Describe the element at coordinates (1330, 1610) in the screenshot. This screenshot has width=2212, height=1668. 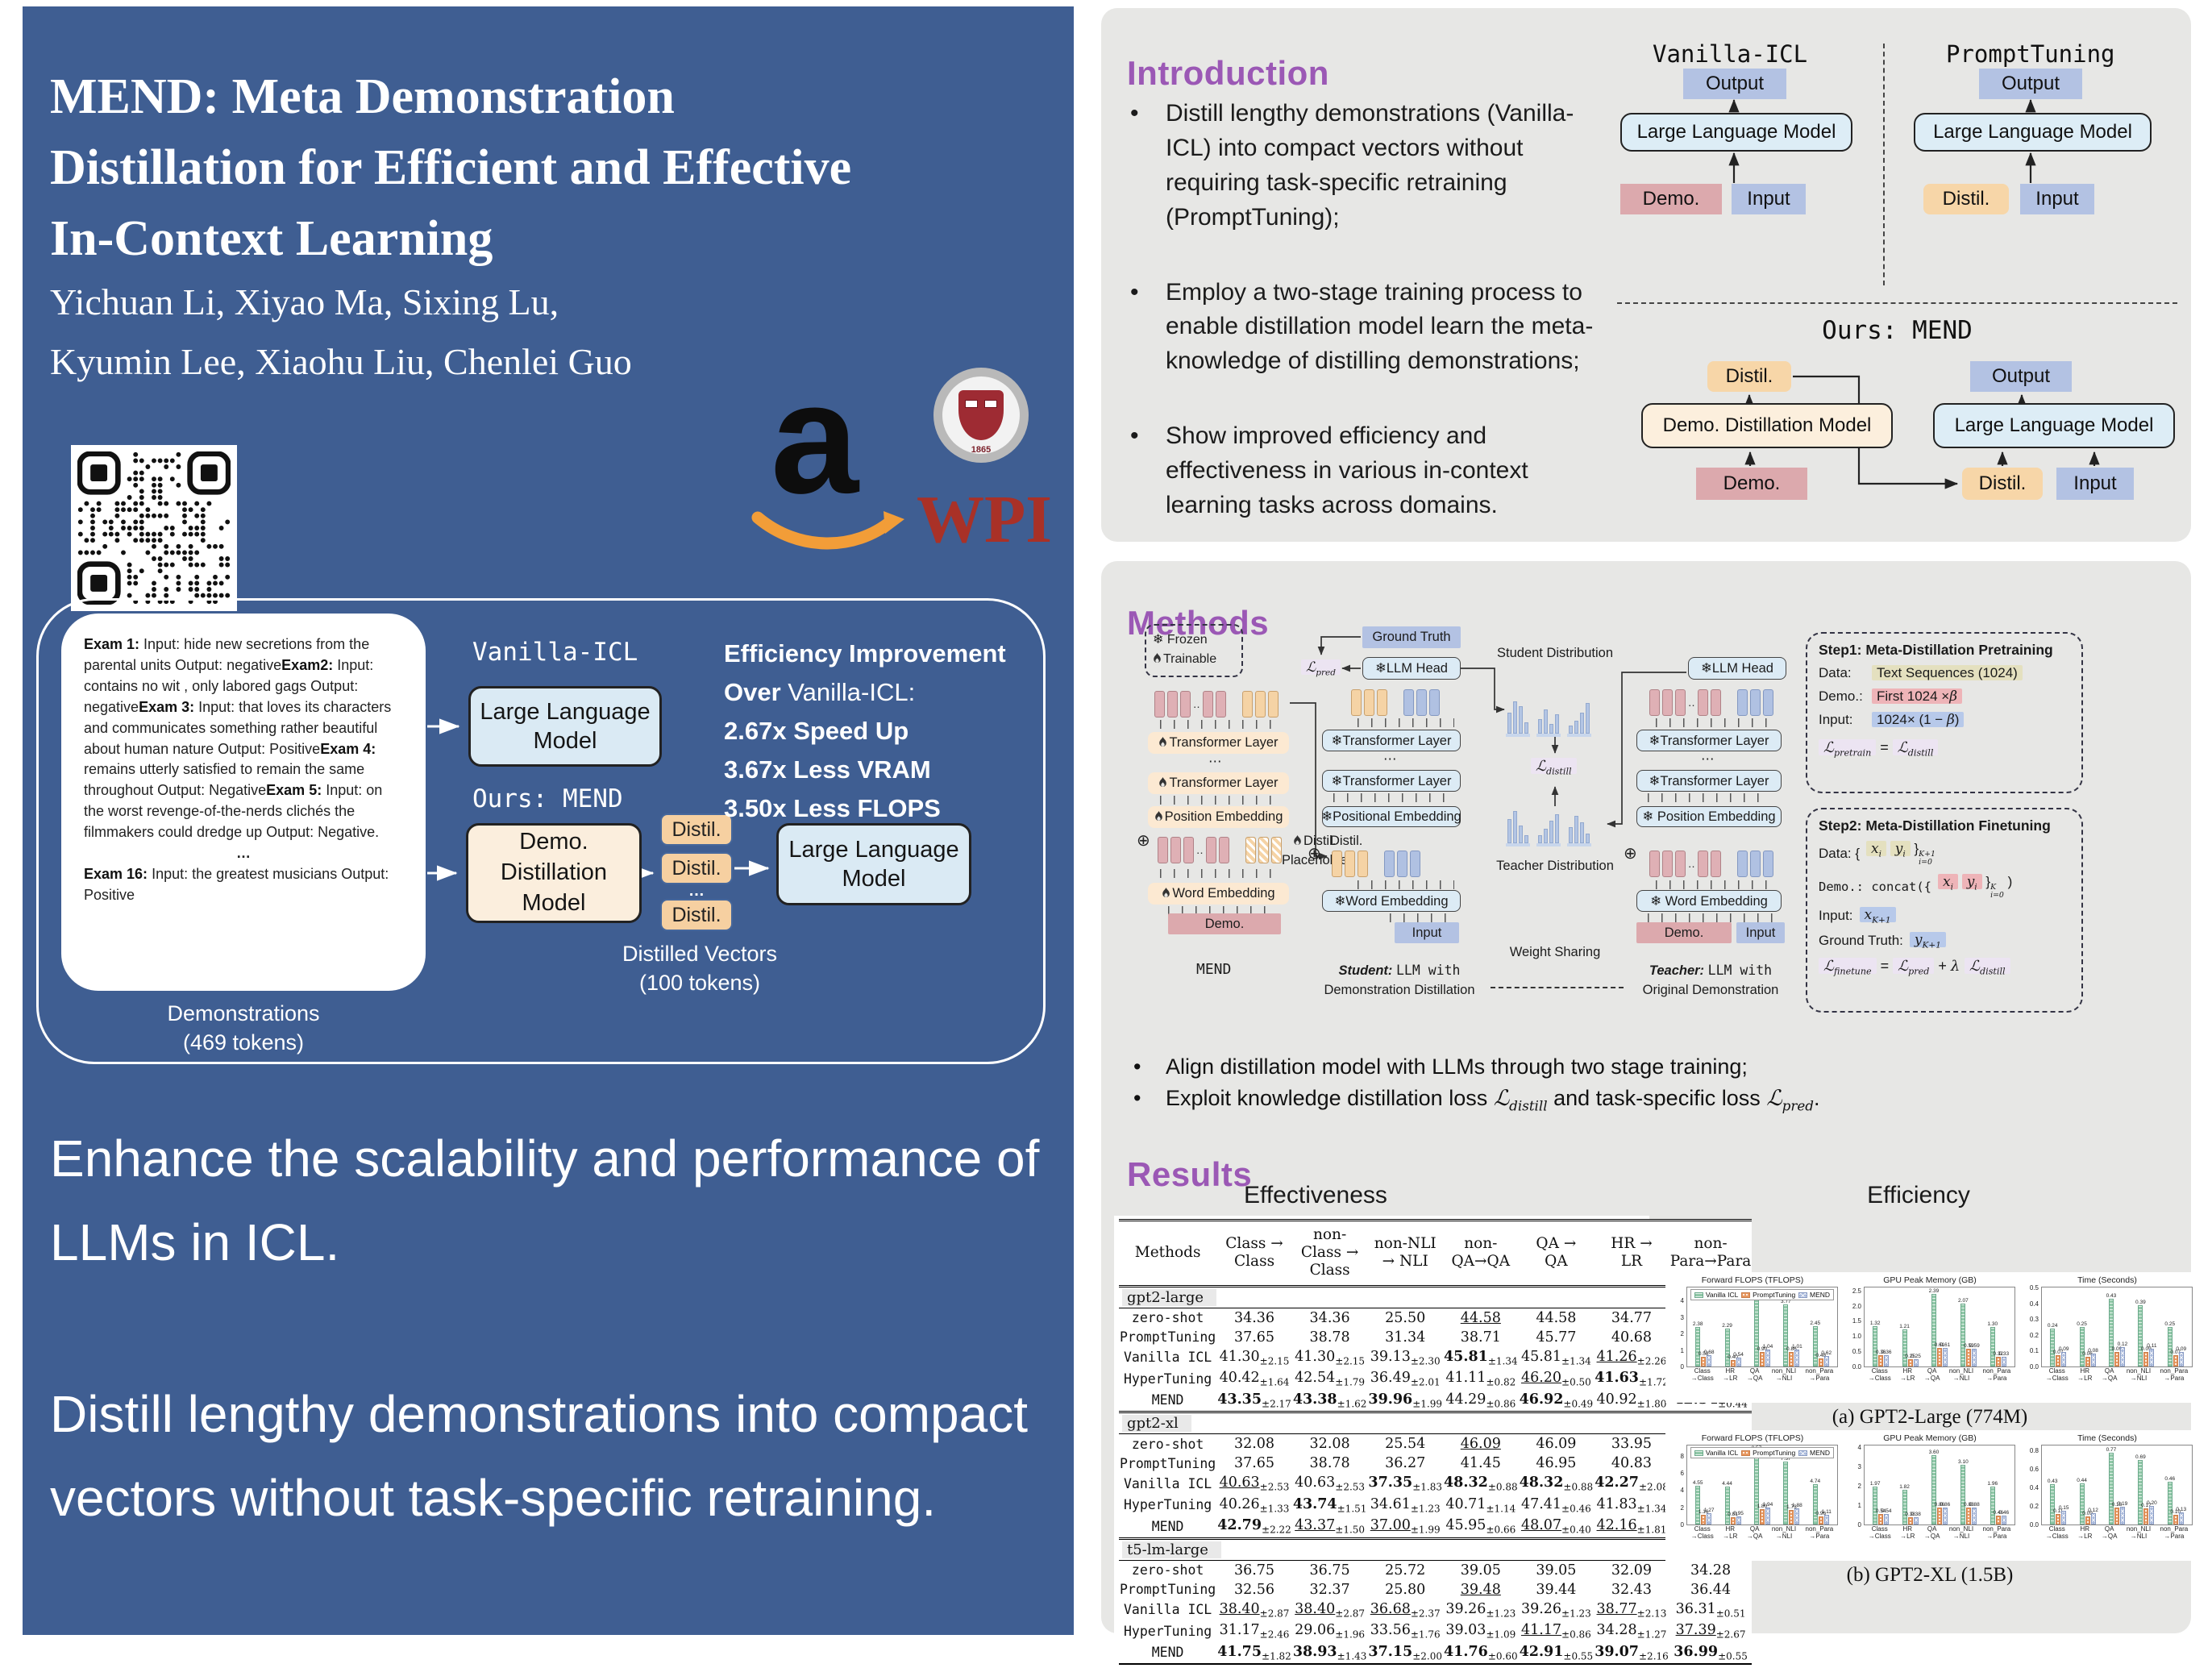
I see `table-cell: 38.40±2.87` at that location.